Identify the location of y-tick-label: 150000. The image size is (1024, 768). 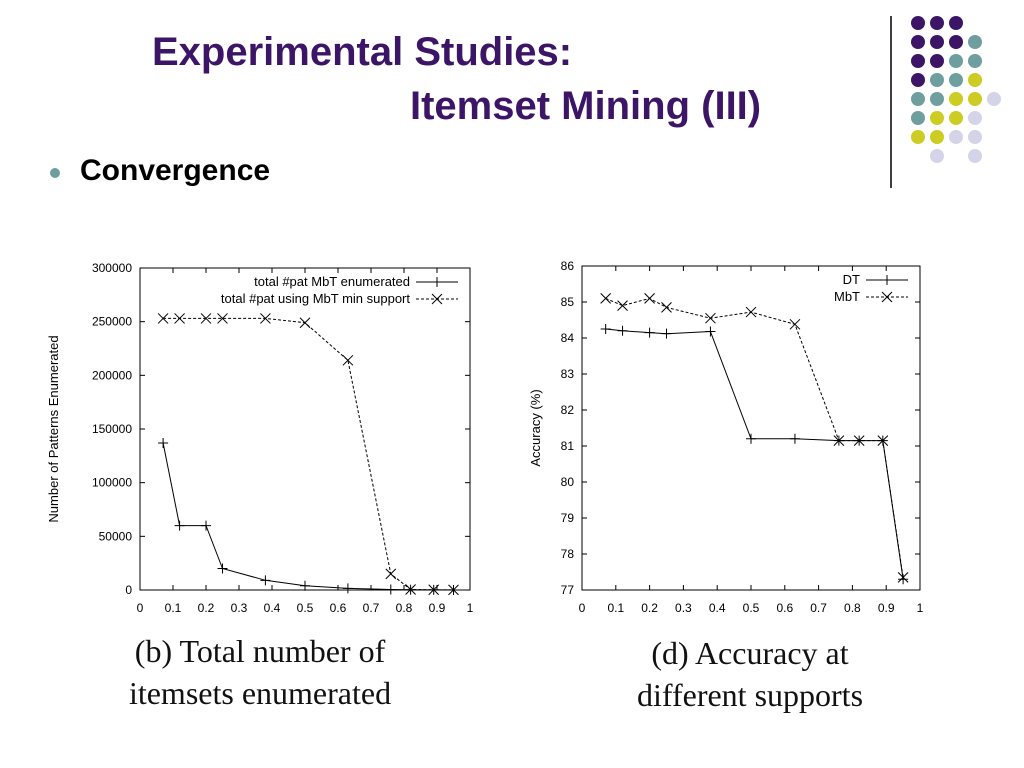
(112, 429).